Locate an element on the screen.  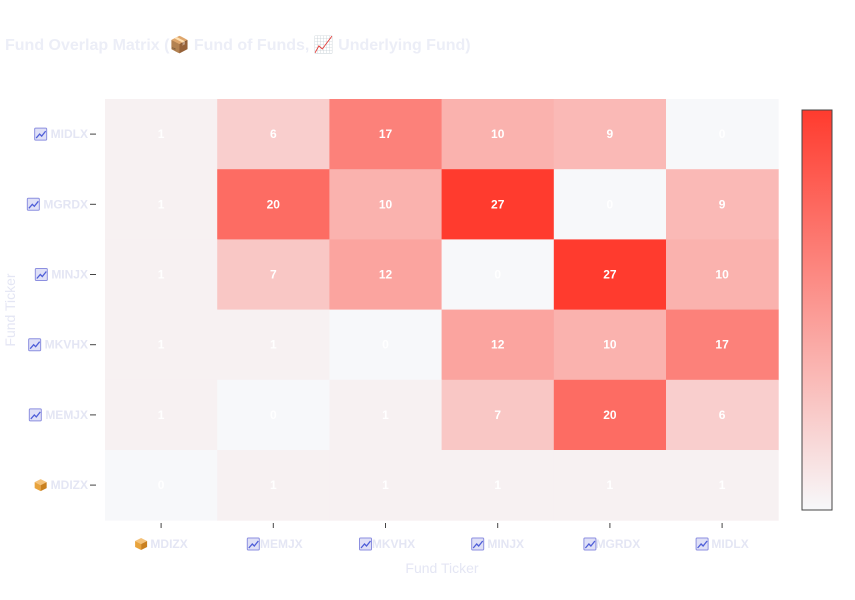
x-tick-label: MINJX is located at coordinates (505, 544).